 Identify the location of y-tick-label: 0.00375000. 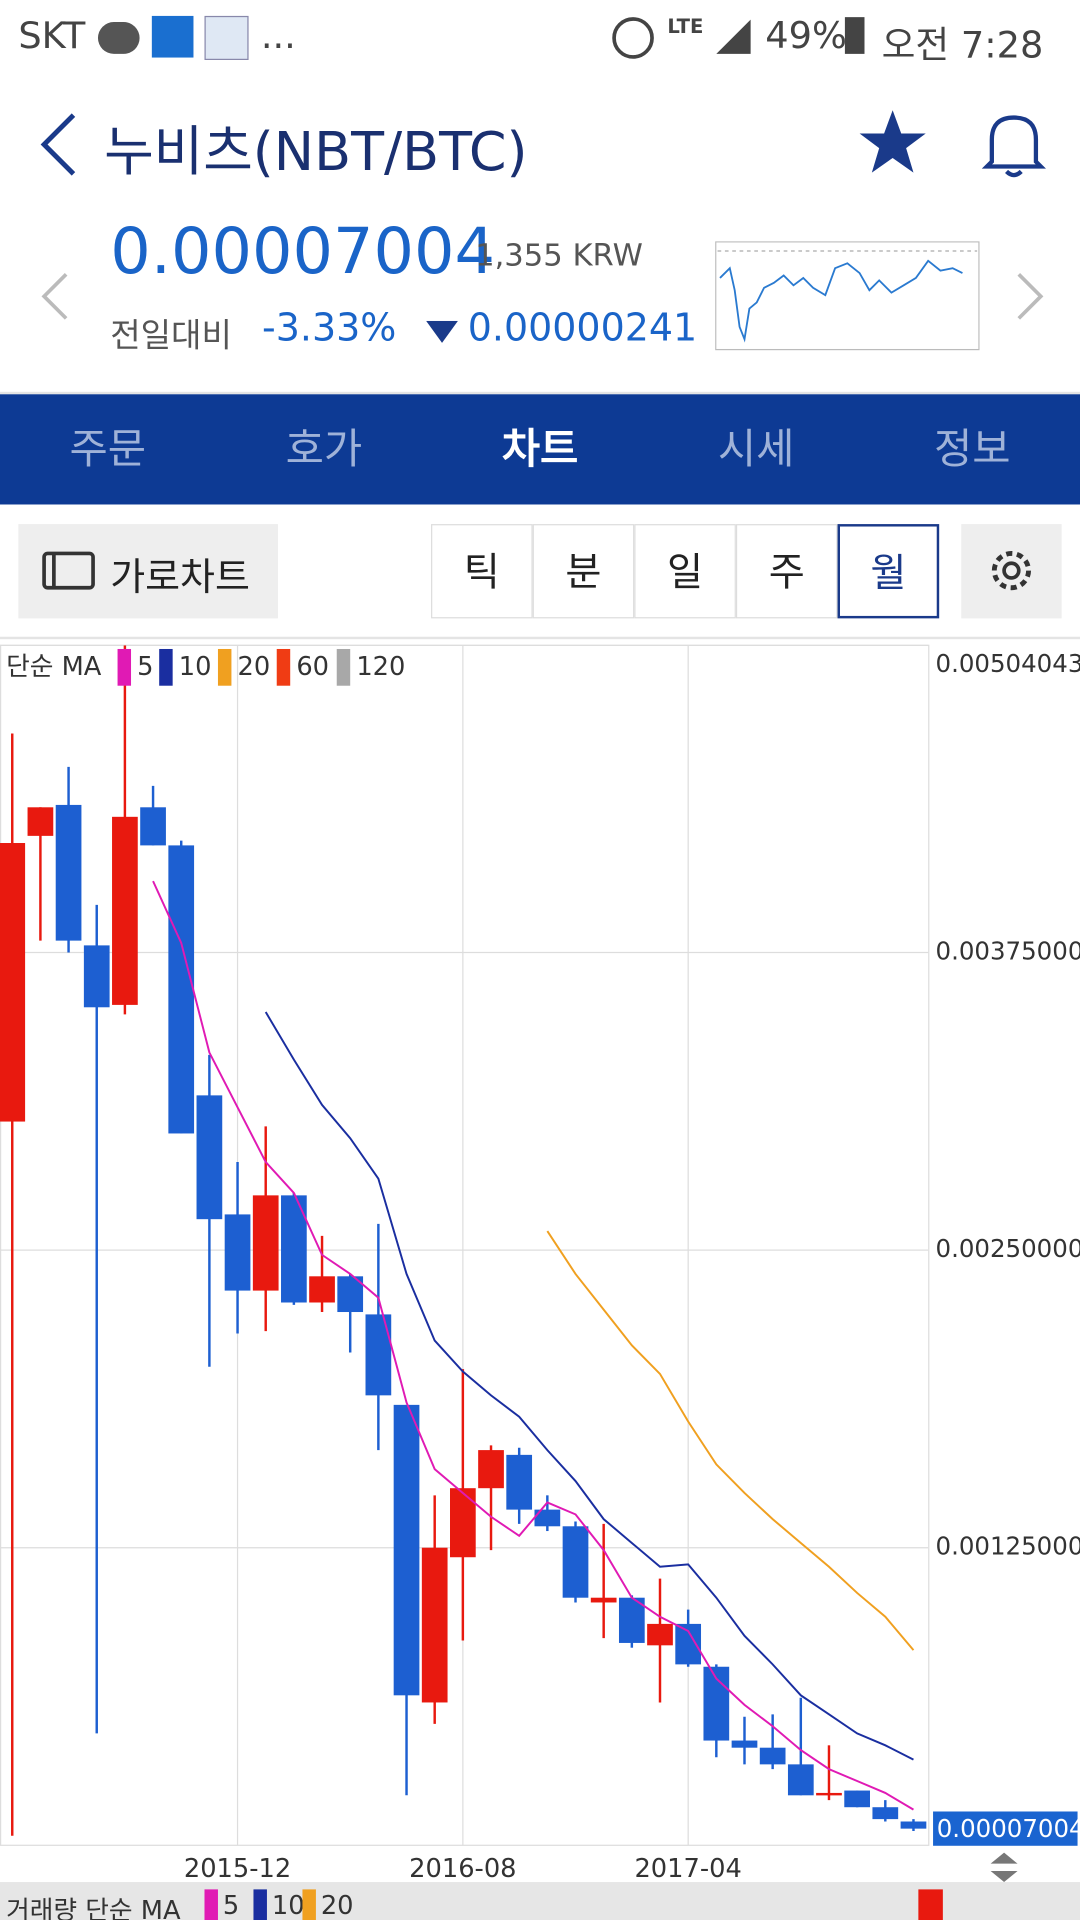
(1008, 951).